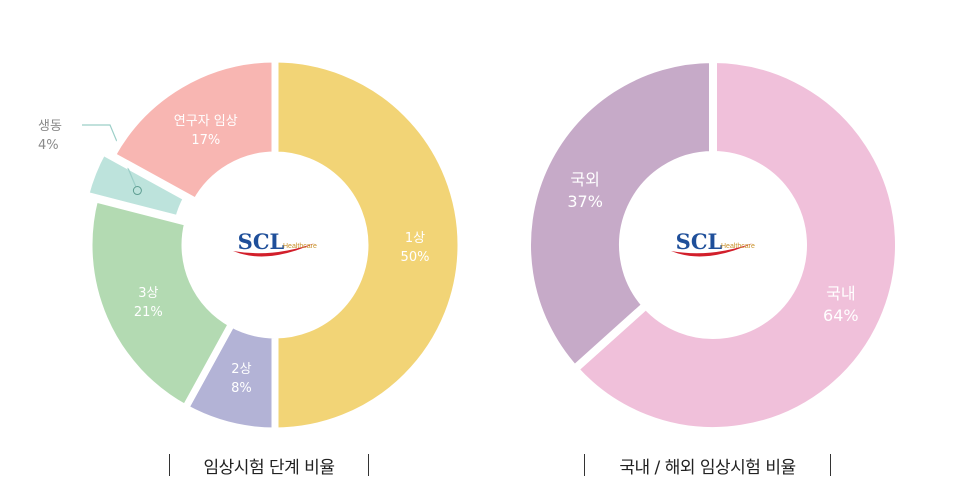 This screenshot has height=502, width=966. What do you see at coordinates (193, 131) in the screenshot?
I see `slice-연구자-임상` at bounding box center [193, 131].